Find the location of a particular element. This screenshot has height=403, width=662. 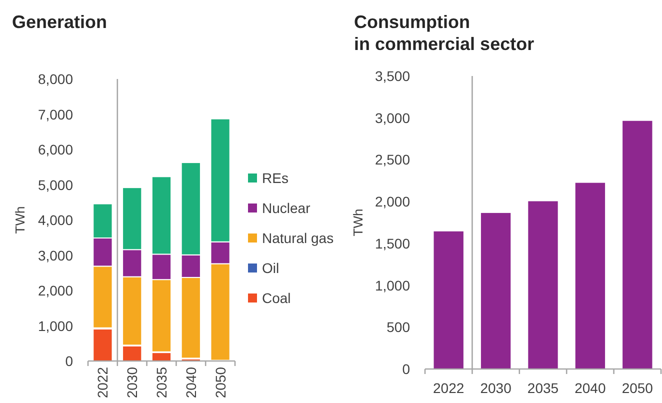

chart-title: Generation is located at coordinates (60, 22).